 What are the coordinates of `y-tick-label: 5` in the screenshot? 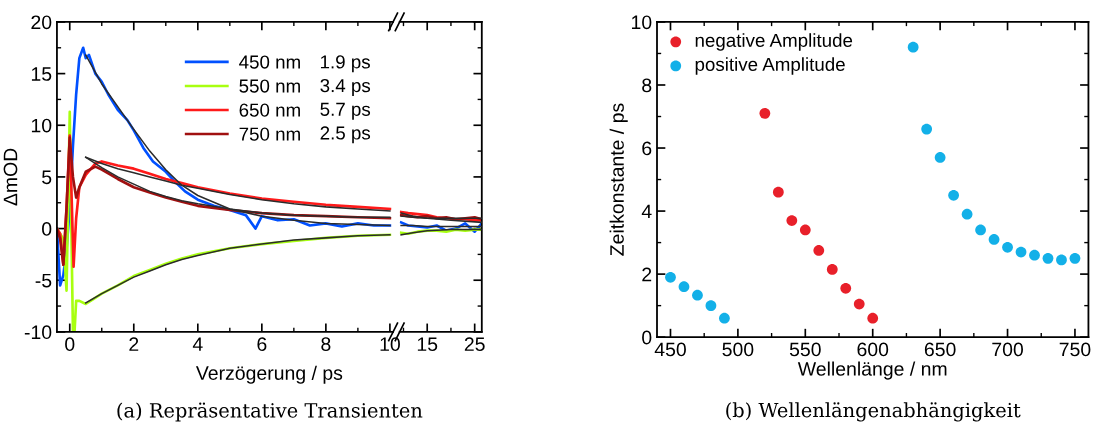 It's located at (47, 177).